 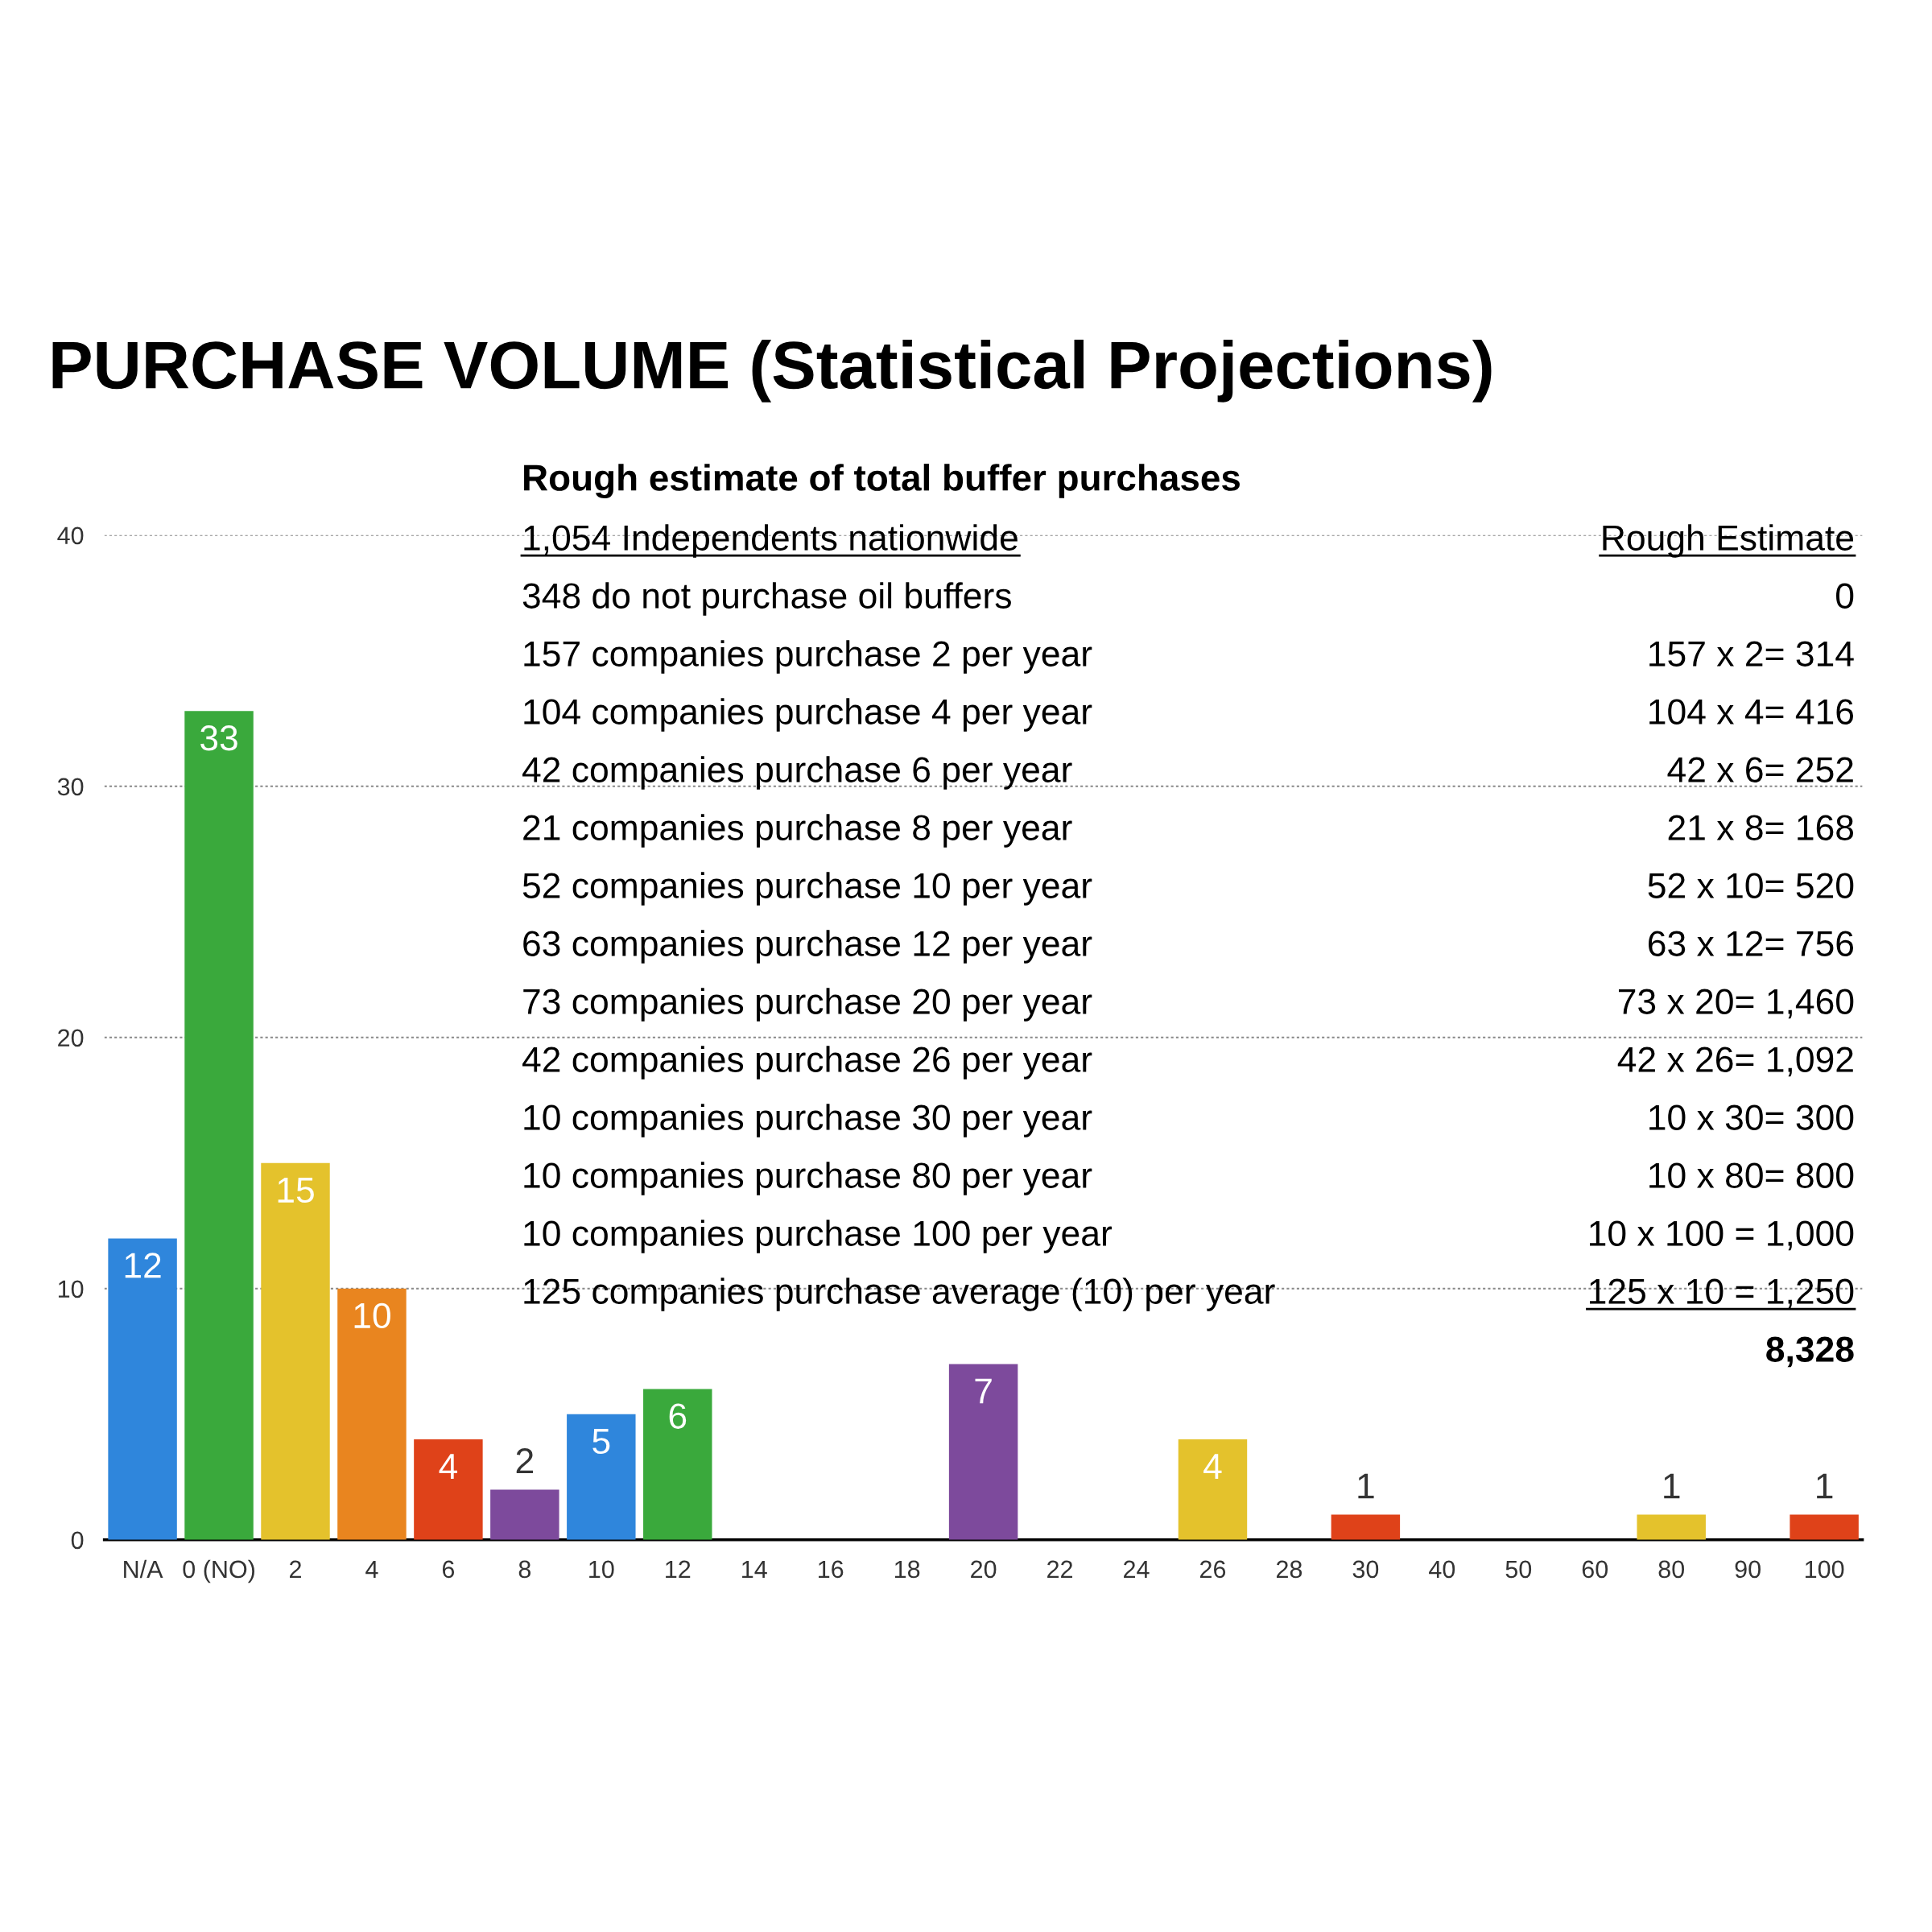 What do you see at coordinates (1442, 1569) in the screenshot?
I see `x-tick-label: 40` at bounding box center [1442, 1569].